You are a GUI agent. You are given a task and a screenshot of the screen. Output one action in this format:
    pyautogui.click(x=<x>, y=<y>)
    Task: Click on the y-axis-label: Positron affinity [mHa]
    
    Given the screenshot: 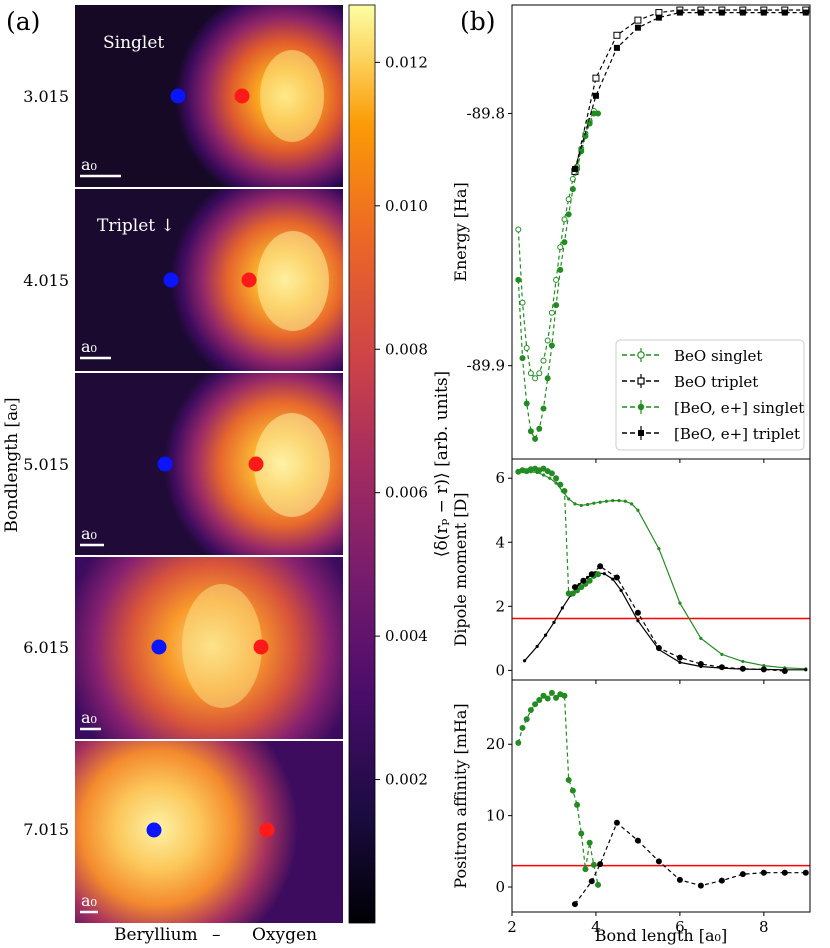 What is the action you would take?
    pyautogui.click(x=460, y=795)
    